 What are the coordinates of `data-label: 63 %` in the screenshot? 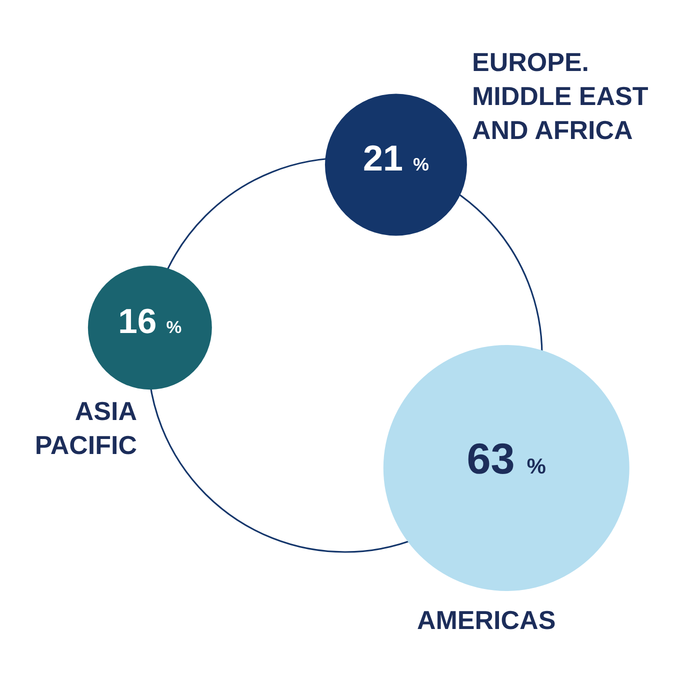 It's located at (506, 460).